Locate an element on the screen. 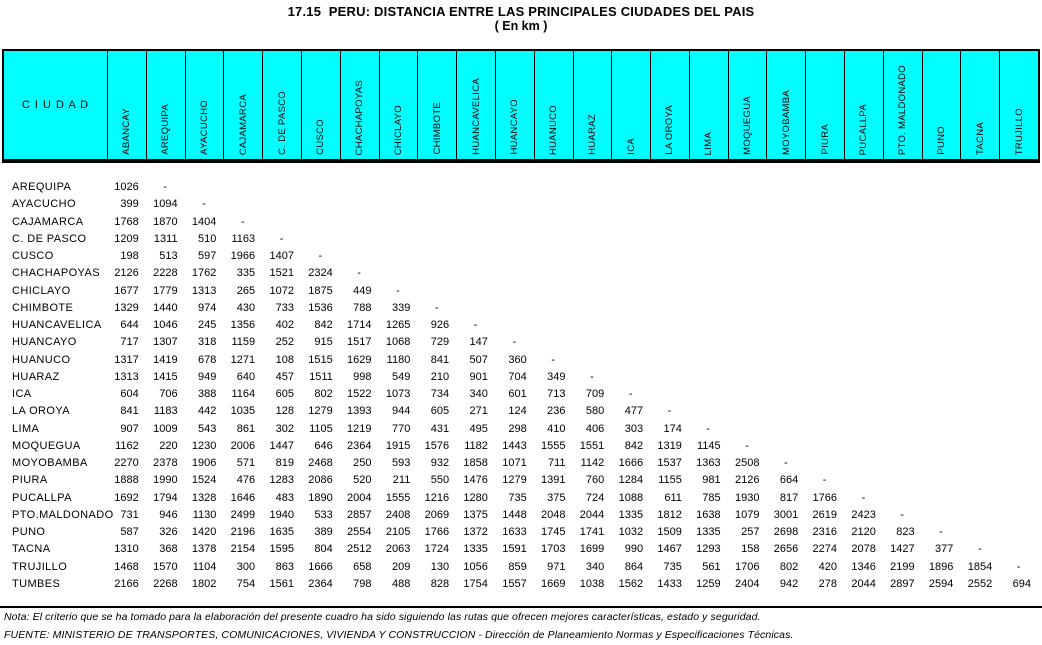 The width and height of the screenshot is (1042, 645). column-header-label: HUANUCO is located at coordinates (554, 129).